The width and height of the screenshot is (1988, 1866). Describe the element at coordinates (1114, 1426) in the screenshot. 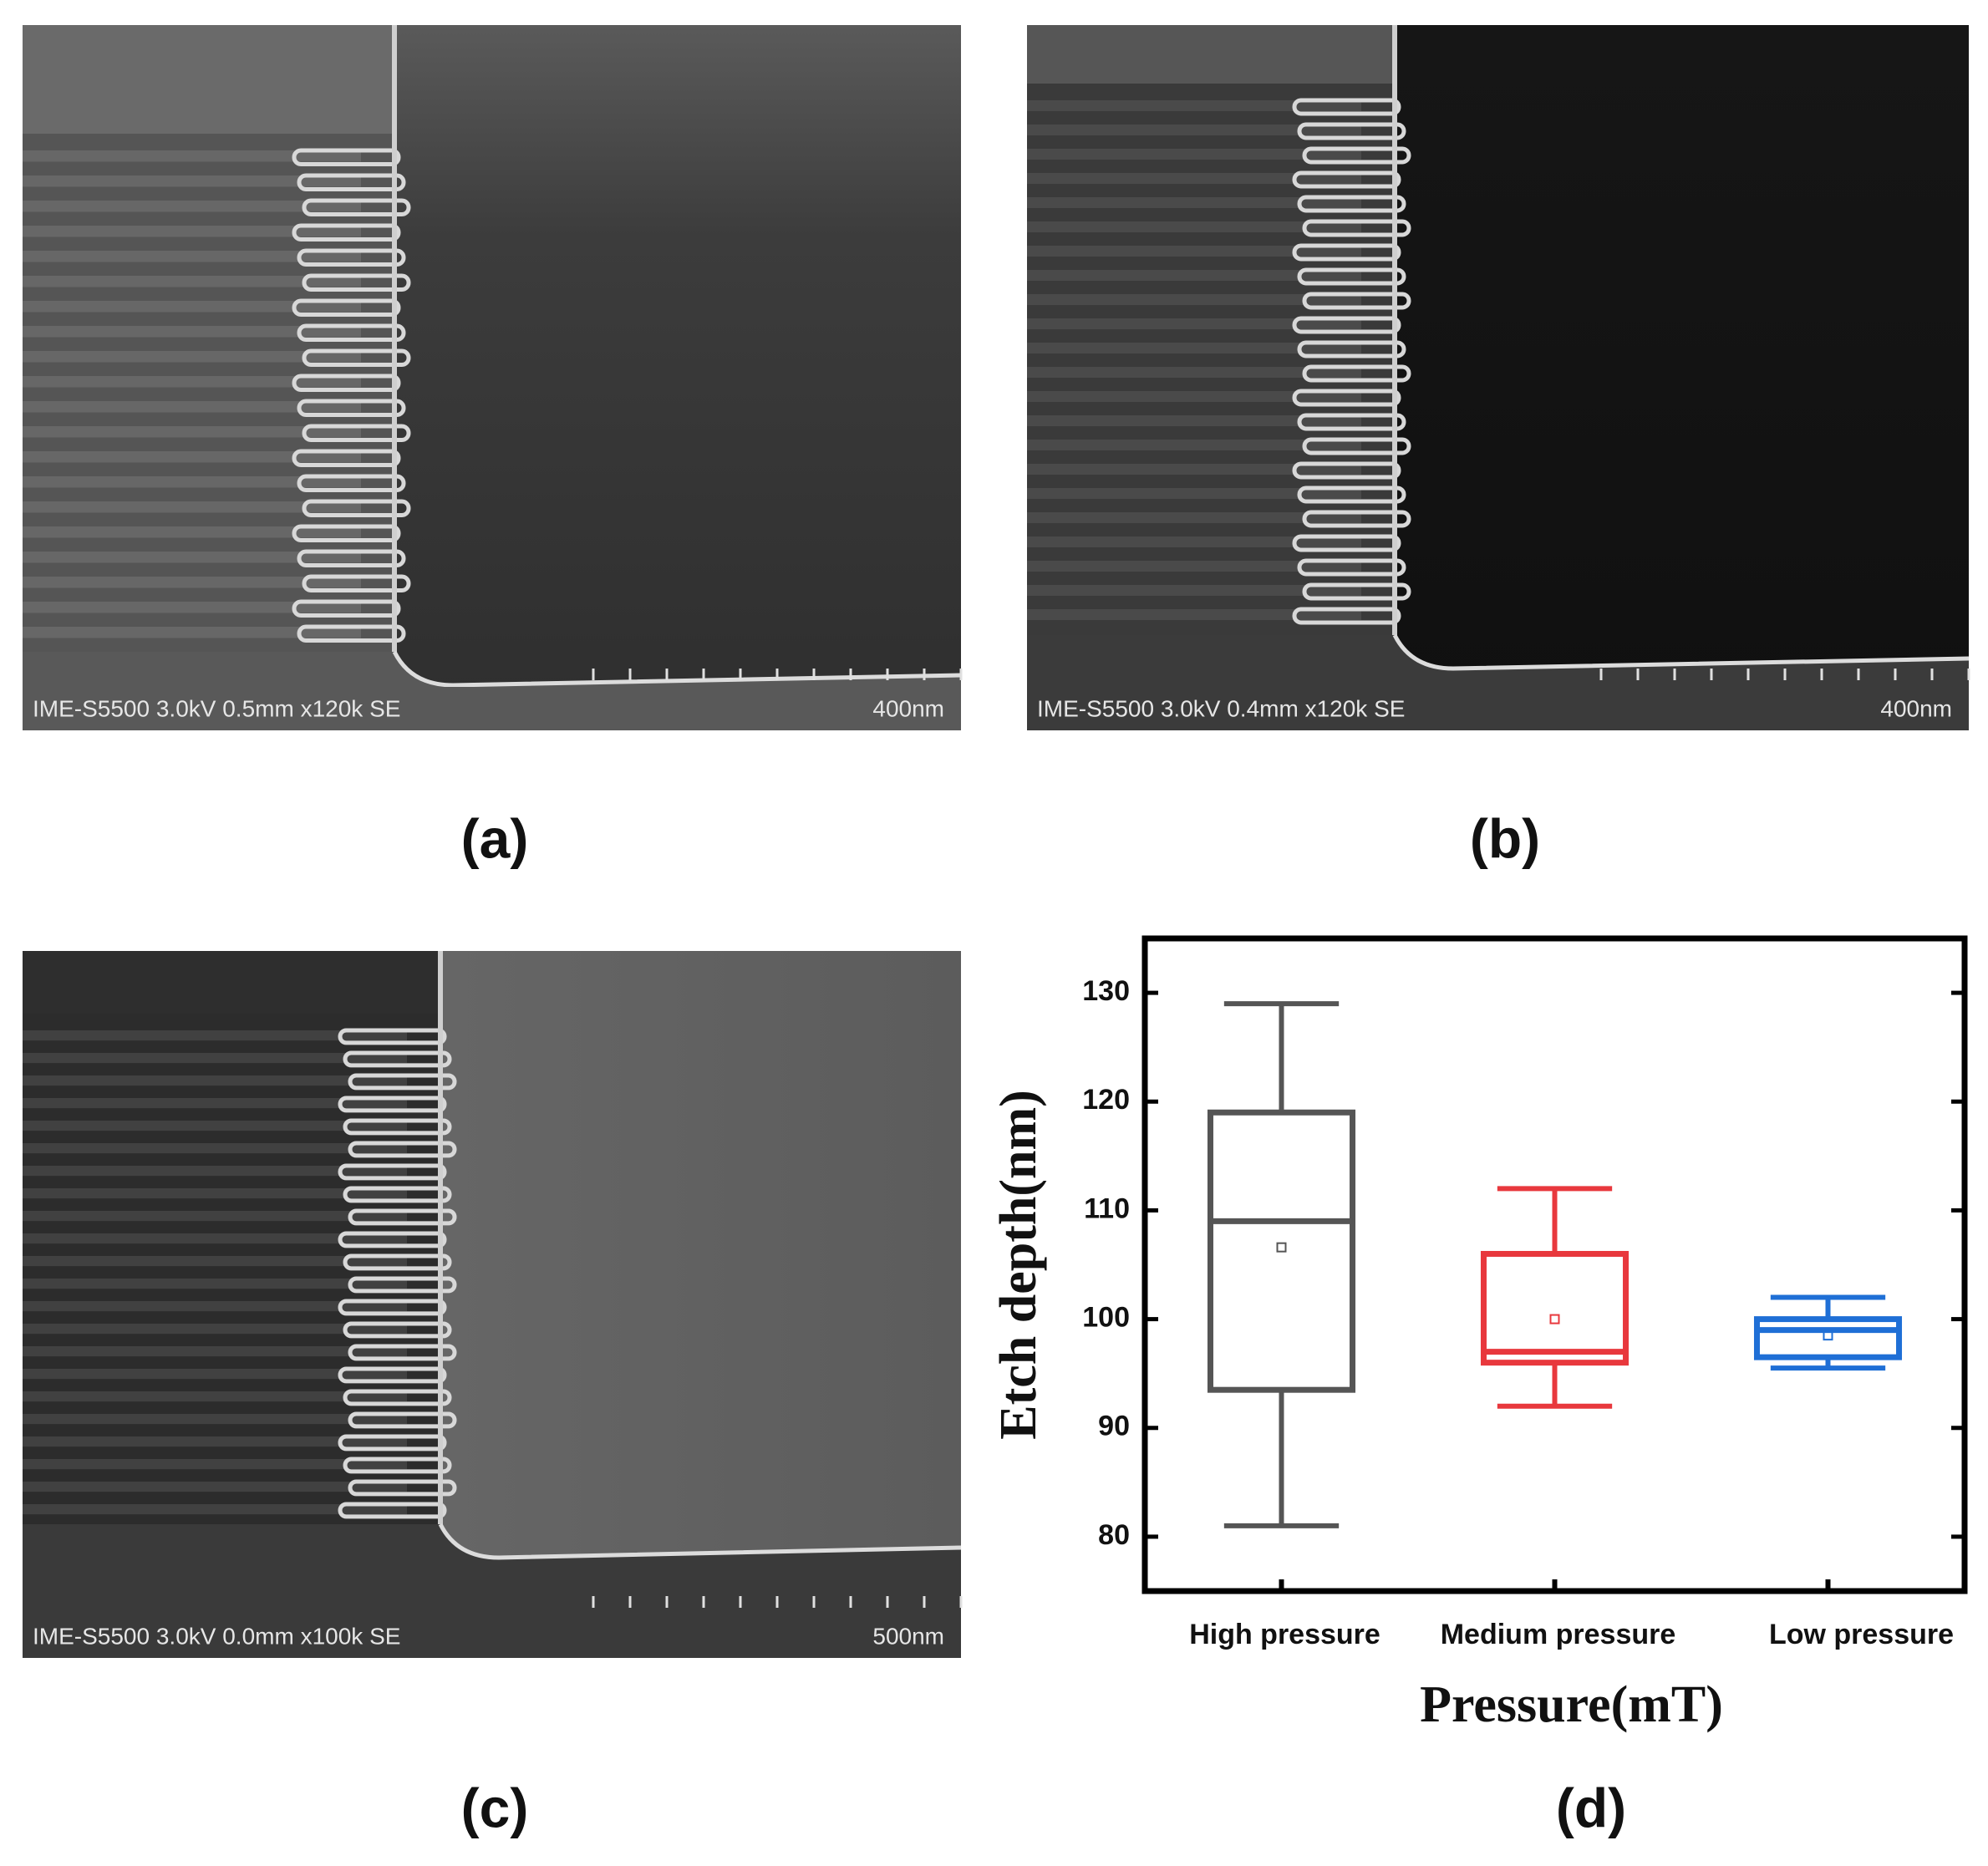

I see `y-tick-label: 90` at that location.